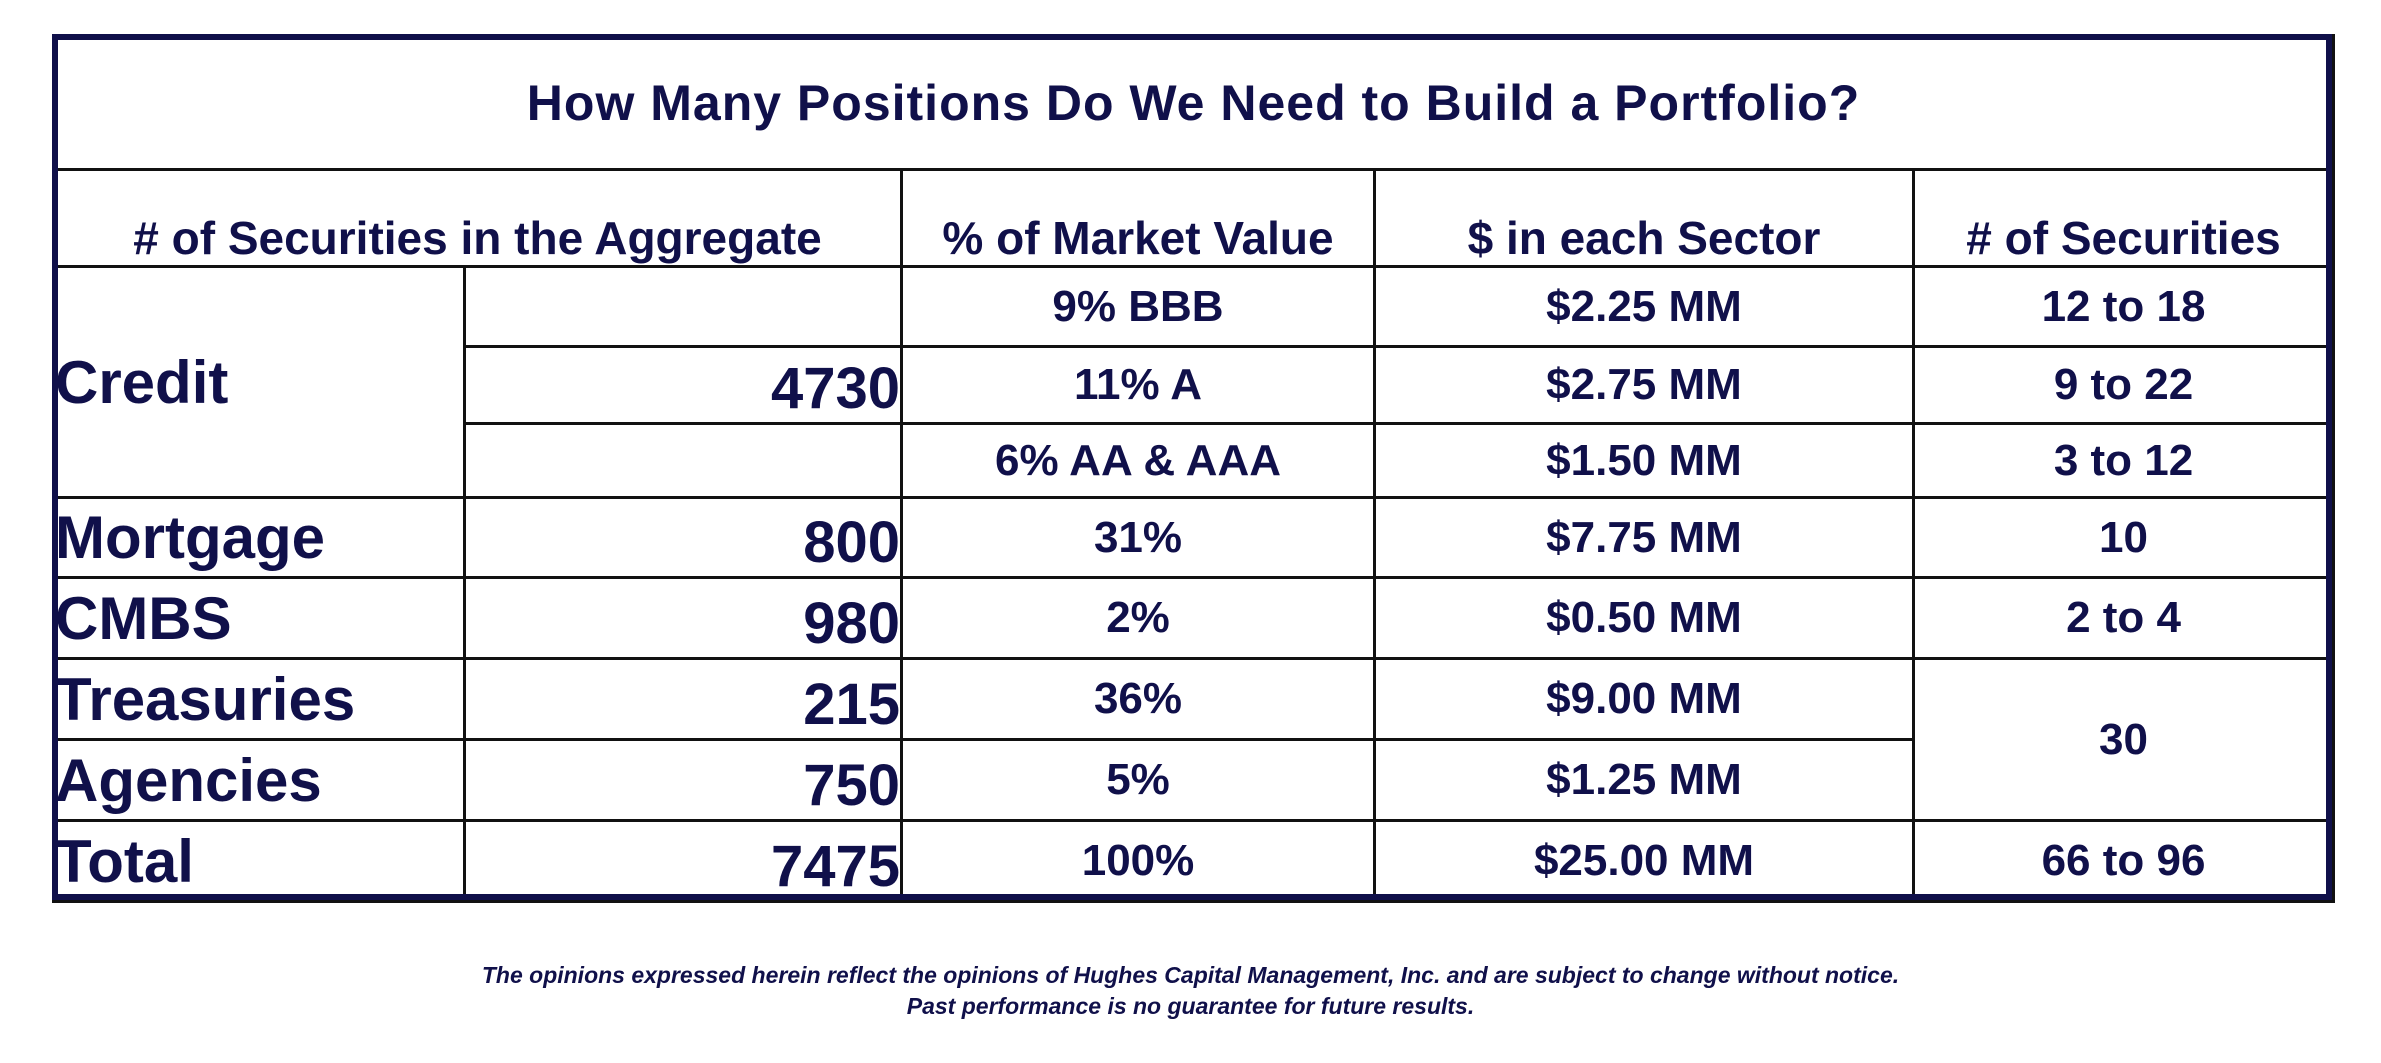 The width and height of the screenshot is (2381, 1063). What do you see at coordinates (683, 618) in the screenshot?
I see `cell-cmbs-aggregate: 980` at bounding box center [683, 618].